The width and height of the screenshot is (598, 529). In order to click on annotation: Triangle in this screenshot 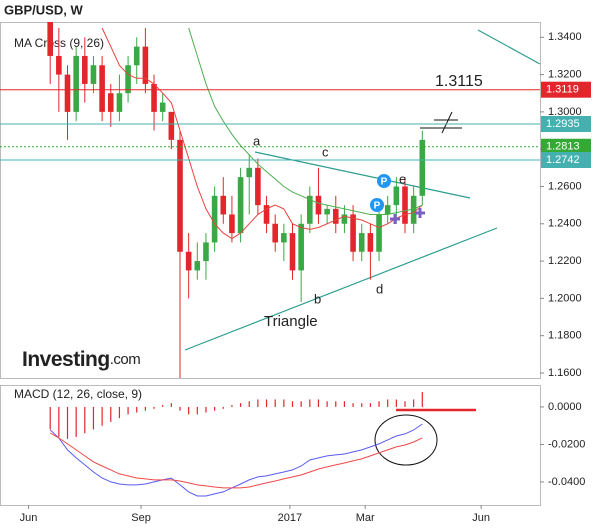, I will do `click(291, 321)`.